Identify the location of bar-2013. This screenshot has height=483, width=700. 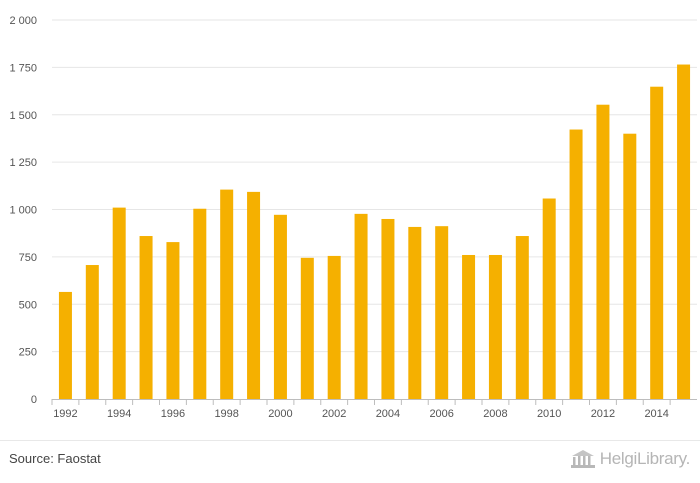
(630, 266).